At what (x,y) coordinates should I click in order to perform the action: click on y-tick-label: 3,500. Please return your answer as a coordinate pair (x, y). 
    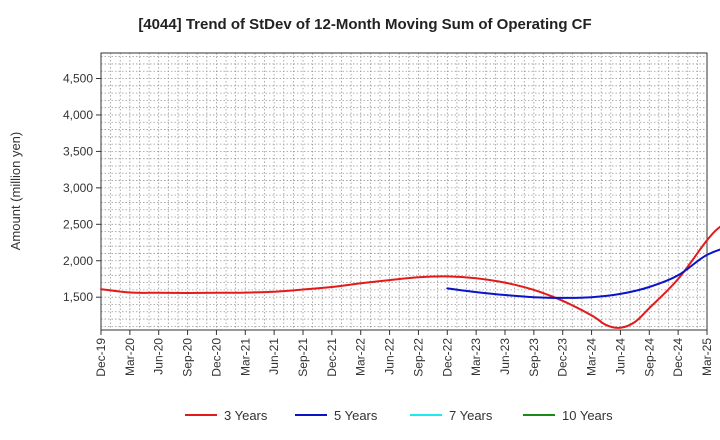
    Looking at the image, I should click on (78, 151).